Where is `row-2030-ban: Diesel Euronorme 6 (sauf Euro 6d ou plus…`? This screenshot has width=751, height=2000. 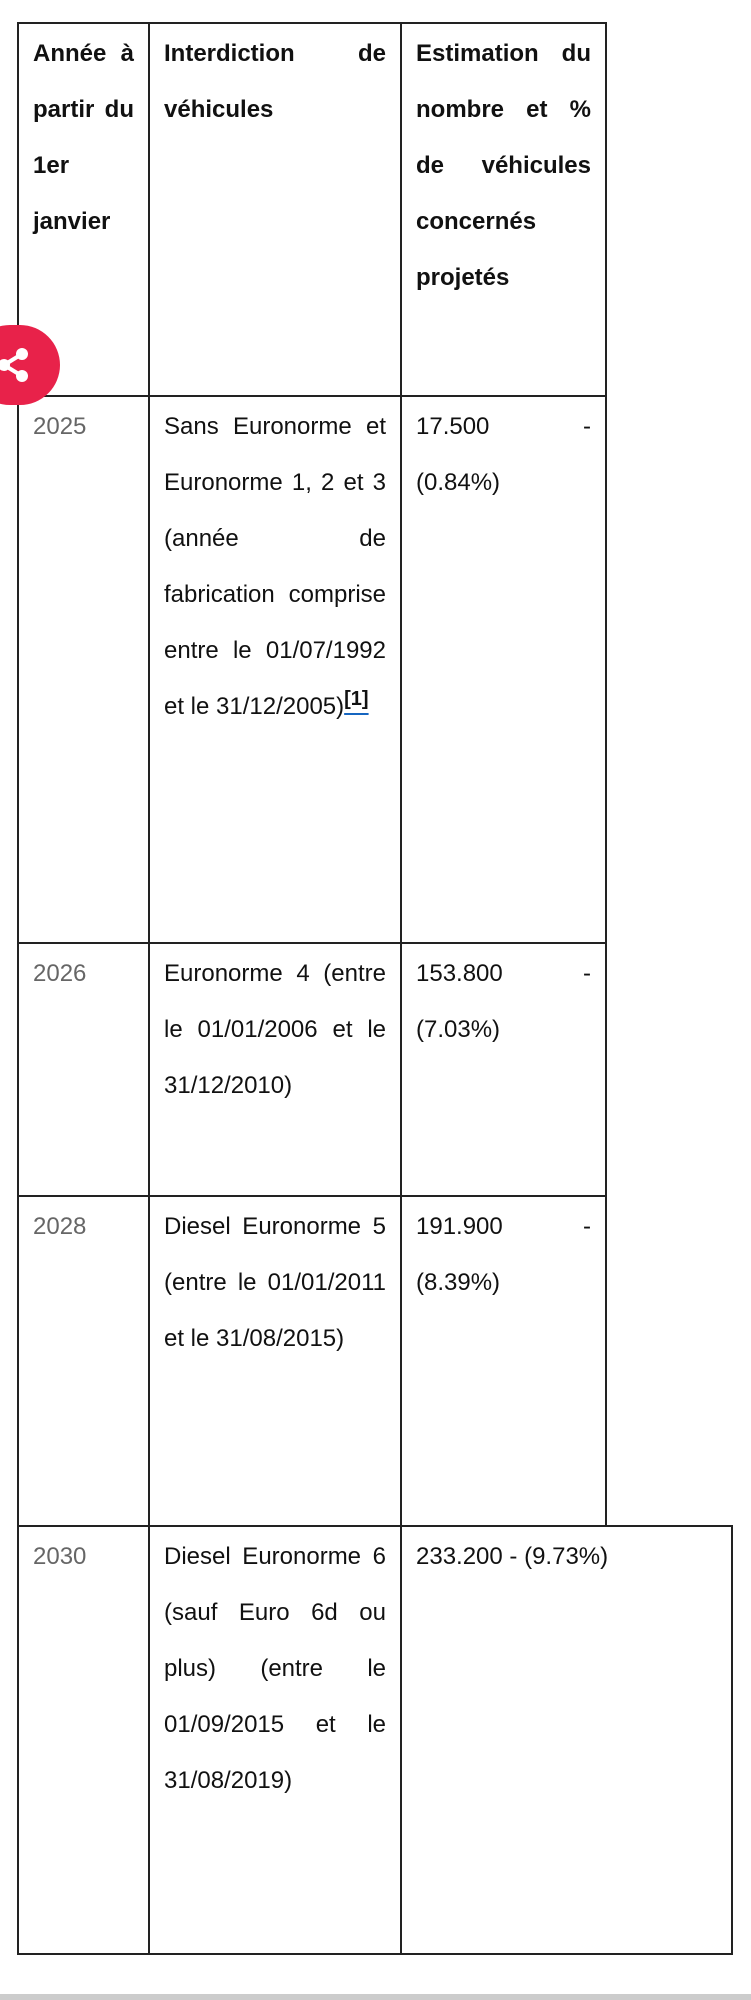 row-2030-ban: Diesel Euronorme 6 (sauf Euro 6d ou plus… is located at coordinates (275, 1740).